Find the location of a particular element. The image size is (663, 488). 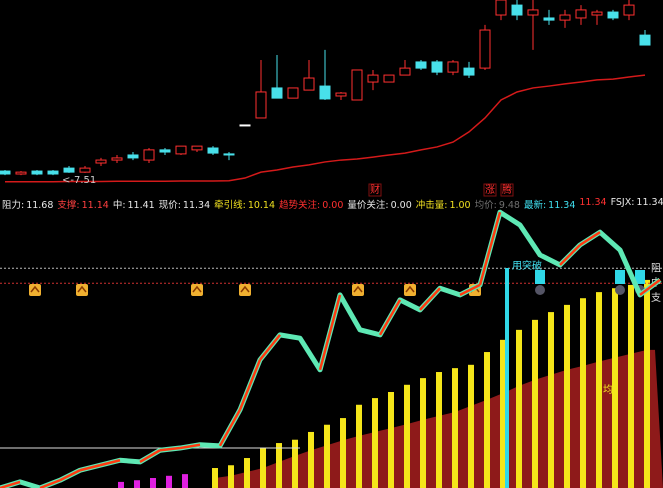

info-item: 阻力: 11.68 is located at coordinates (27, 204).